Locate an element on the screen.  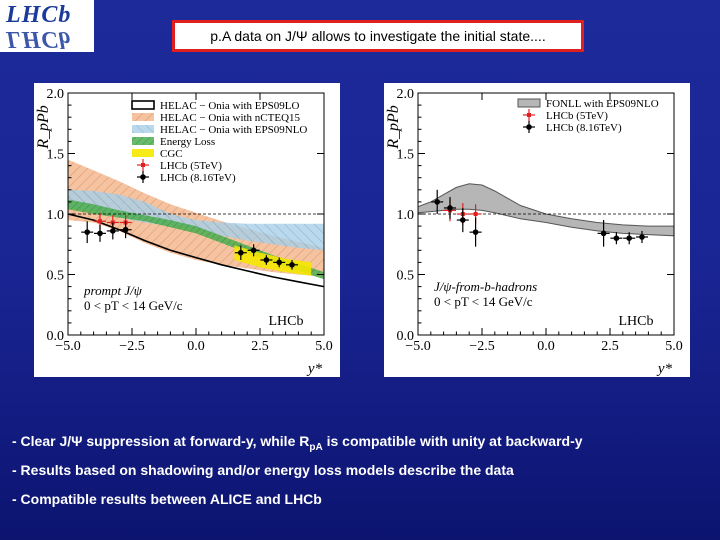
legend-label: Energy Loss is located at coordinates (187, 142).